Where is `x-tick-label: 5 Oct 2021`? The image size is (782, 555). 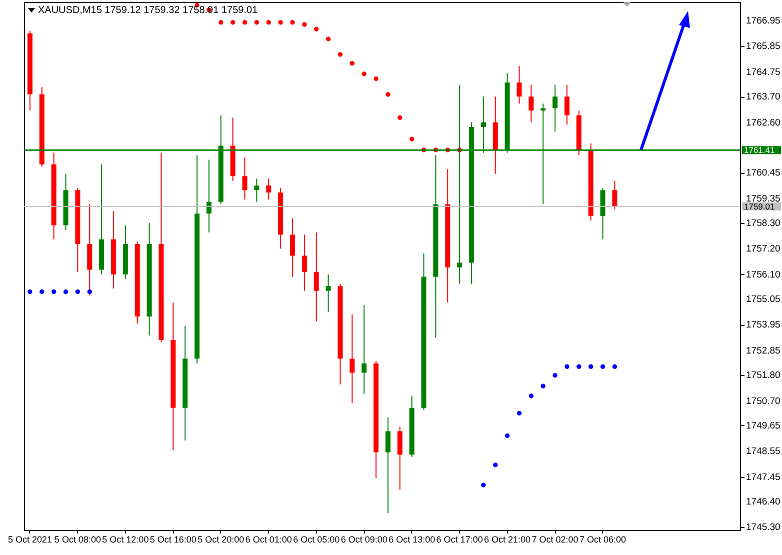 x-tick-label: 5 Oct 2021 is located at coordinates (30, 539).